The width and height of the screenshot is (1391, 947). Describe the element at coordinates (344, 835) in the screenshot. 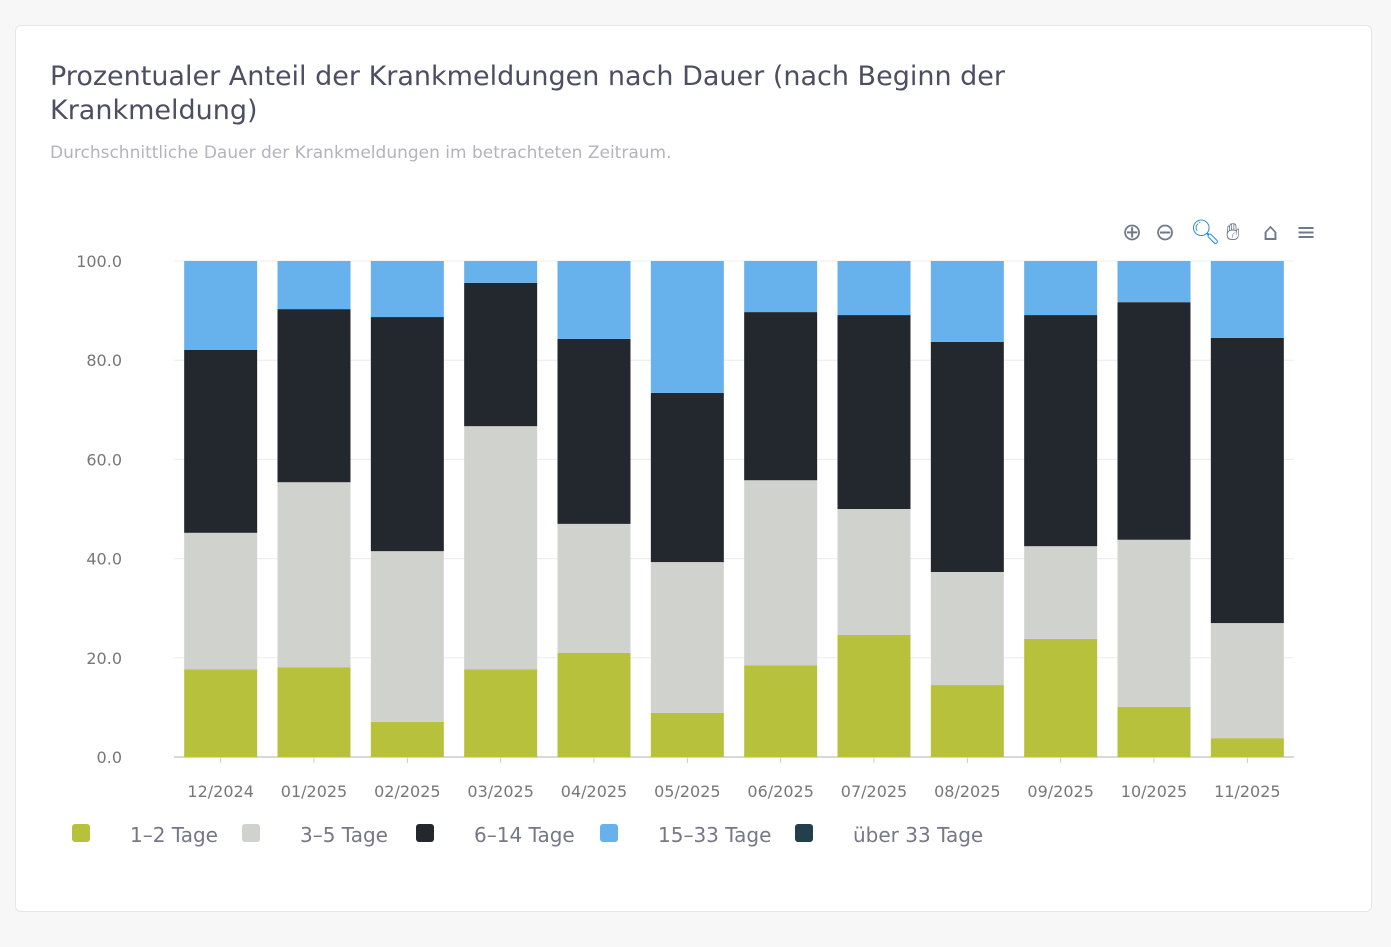

I see `legend-label: 3–5 Tage` at that location.